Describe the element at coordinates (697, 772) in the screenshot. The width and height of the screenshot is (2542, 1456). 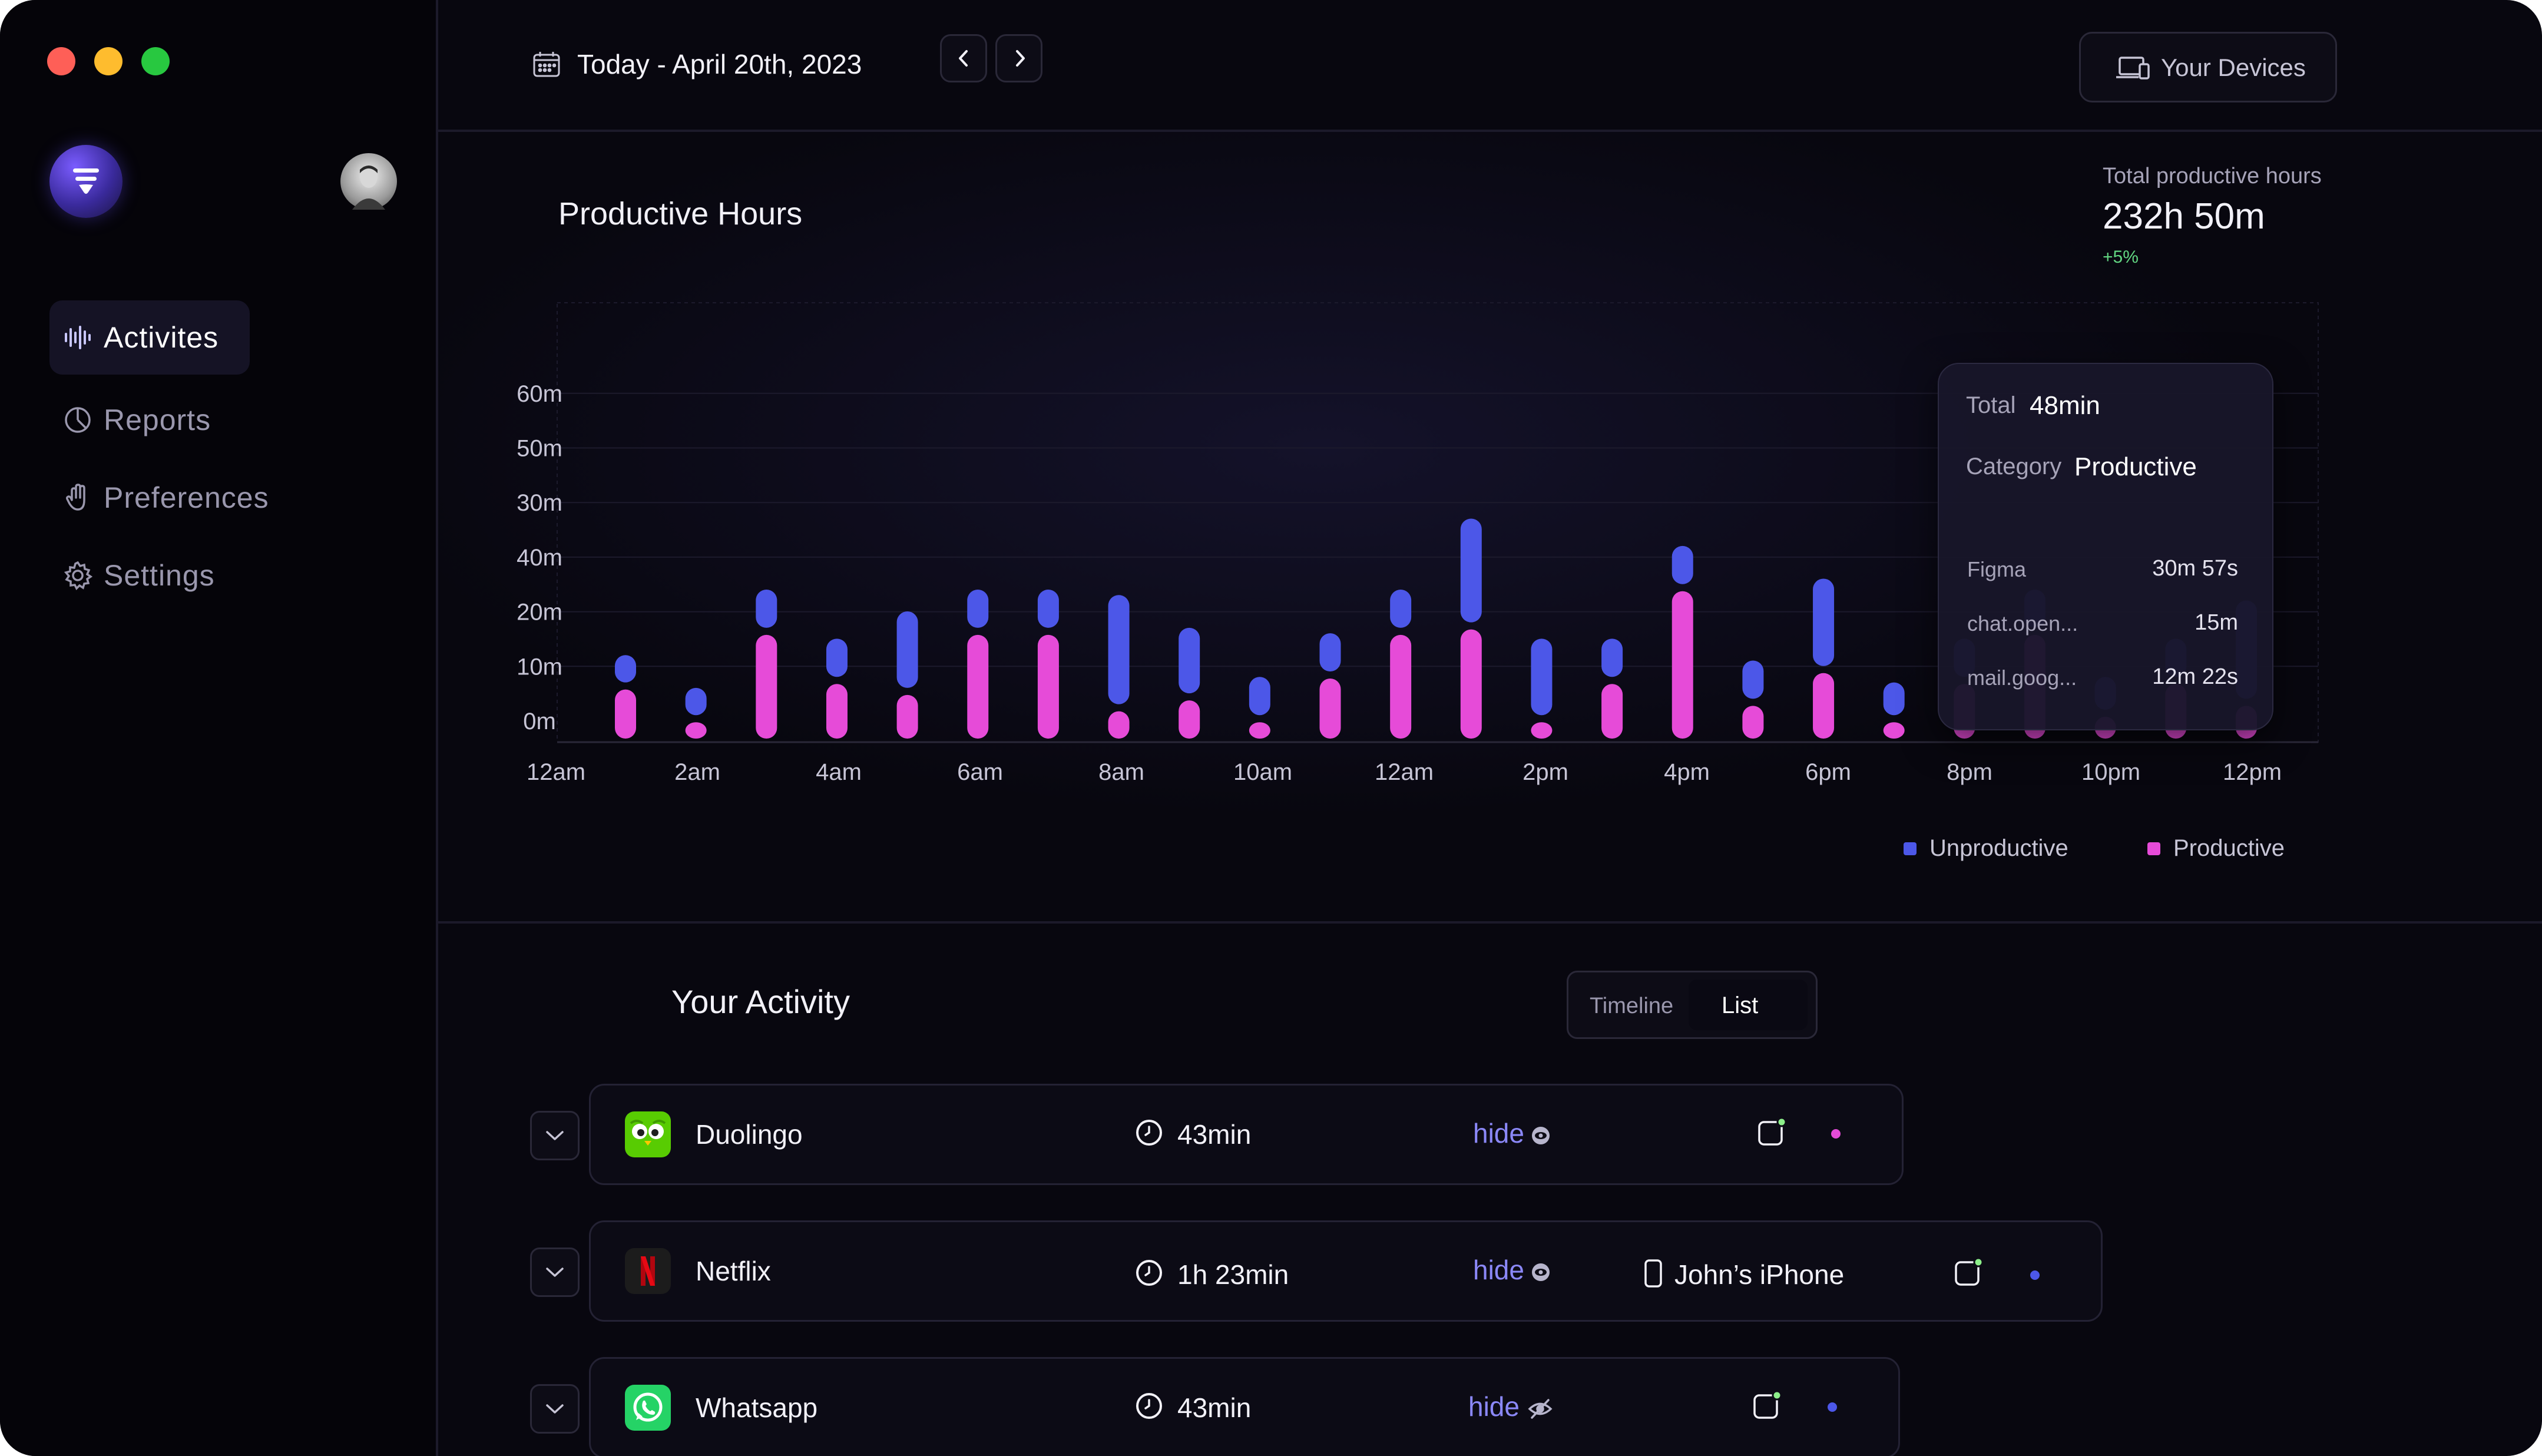
I see `x-tick-label: 2am` at that location.